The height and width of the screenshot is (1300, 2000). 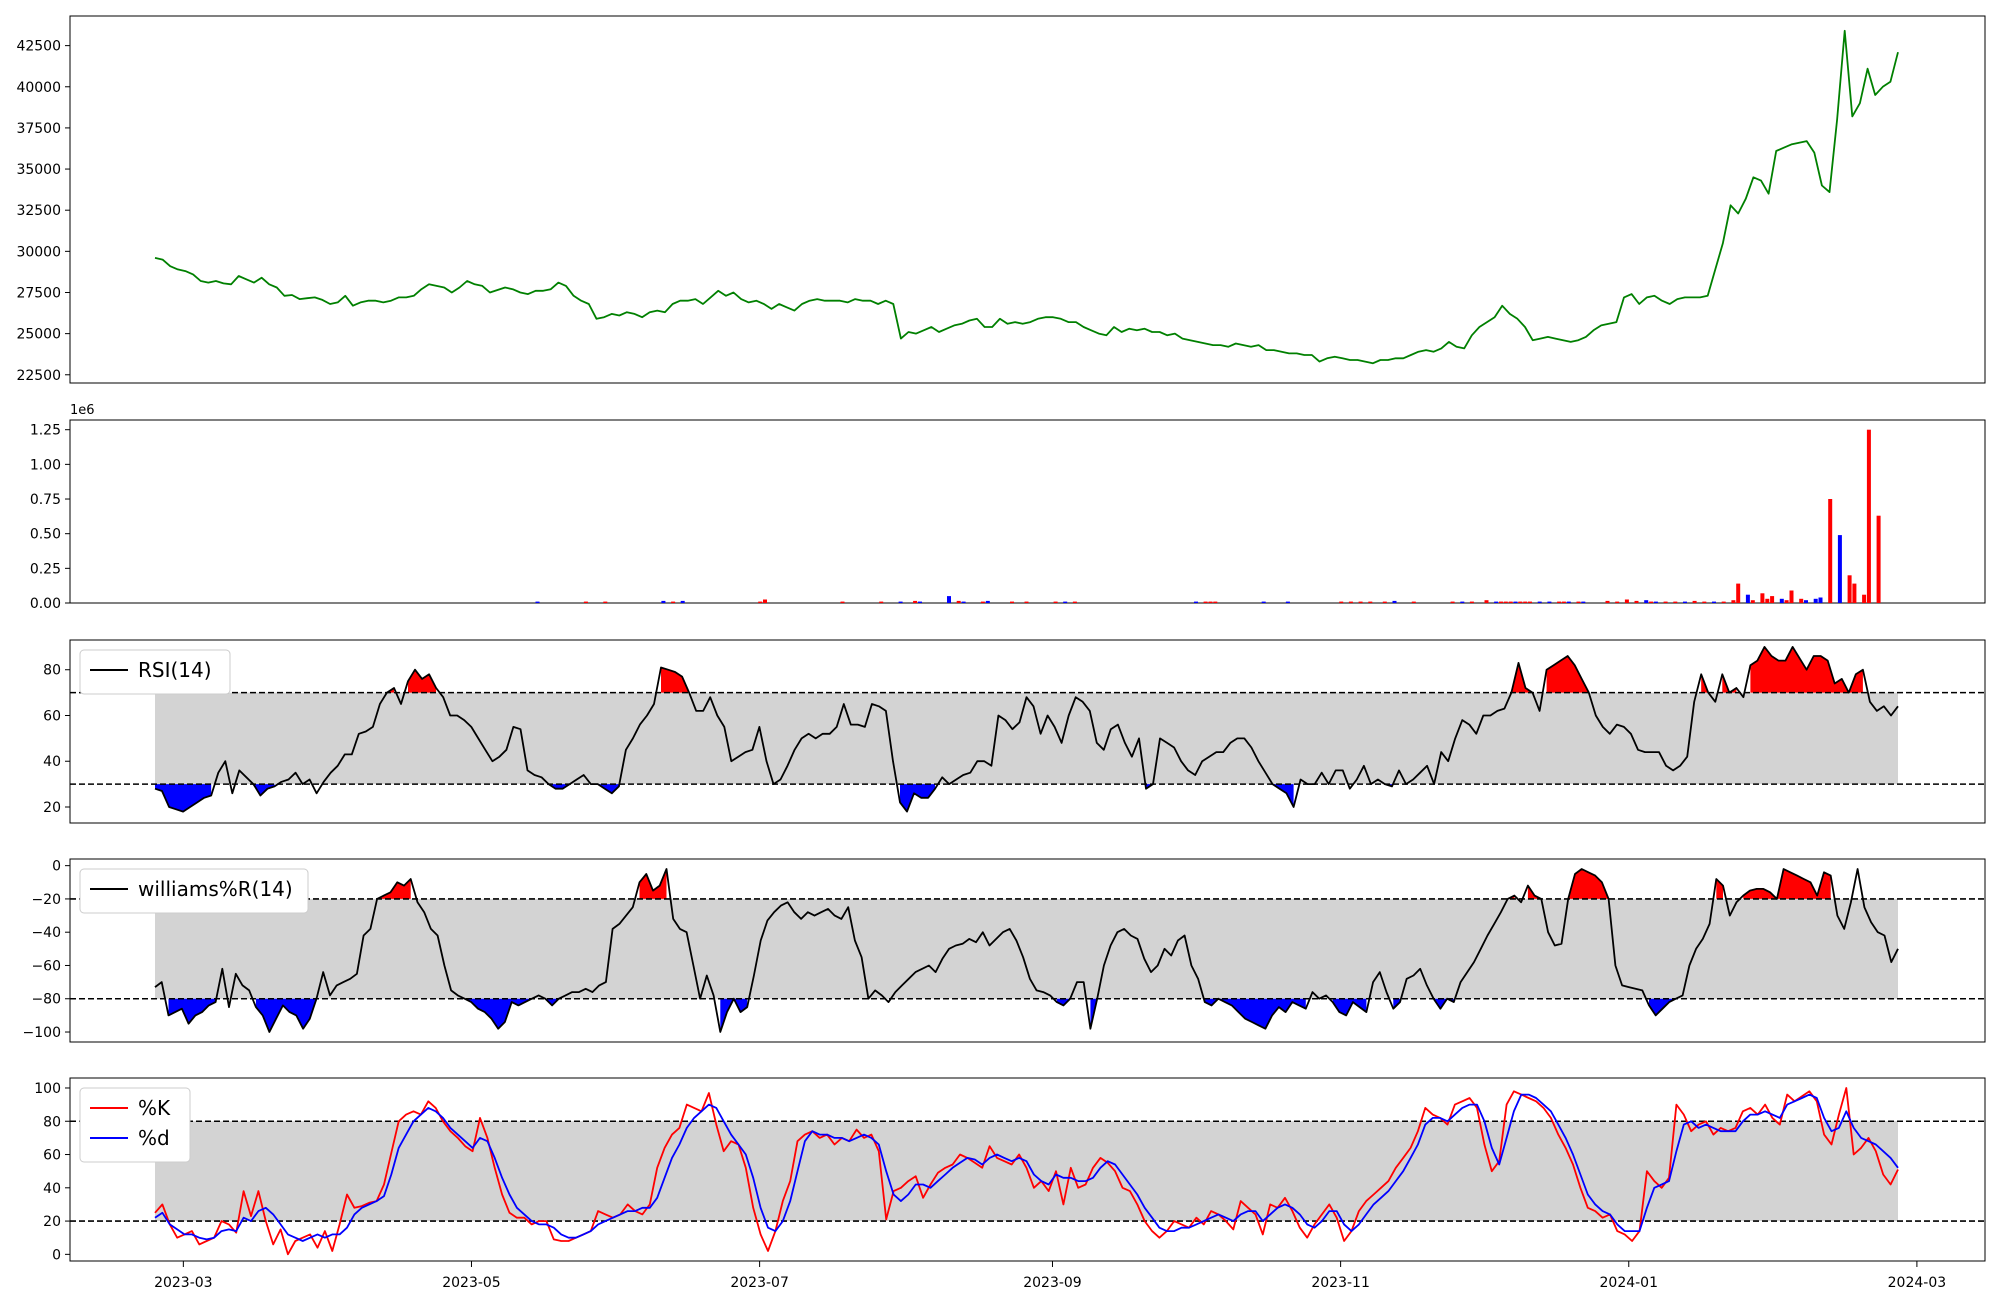 What do you see at coordinates (1026, 950) in the screenshot?
I see `williams-line` at bounding box center [1026, 950].